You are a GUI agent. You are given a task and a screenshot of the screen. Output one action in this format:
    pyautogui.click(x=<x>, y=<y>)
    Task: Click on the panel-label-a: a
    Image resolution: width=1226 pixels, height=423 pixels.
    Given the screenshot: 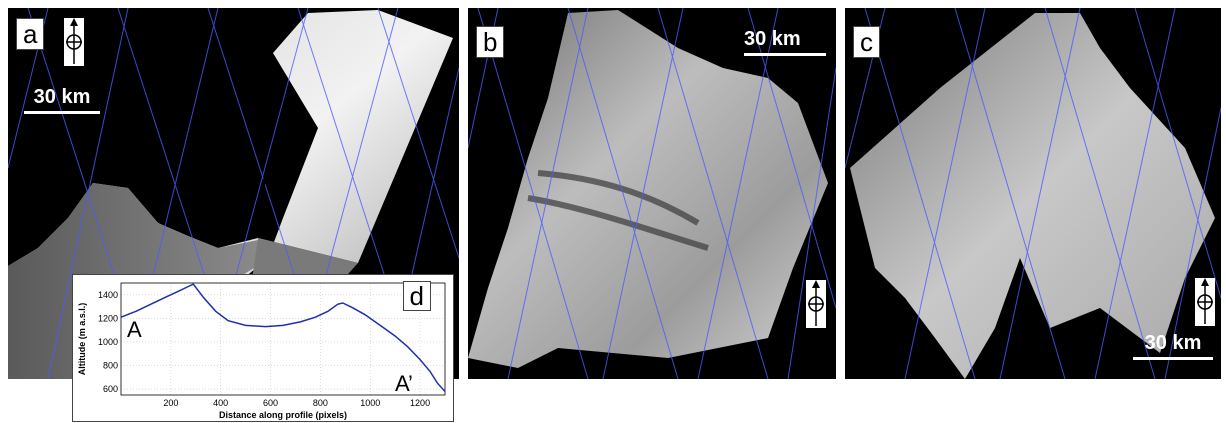 What is the action you would take?
    pyautogui.click(x=30, y=34)
    